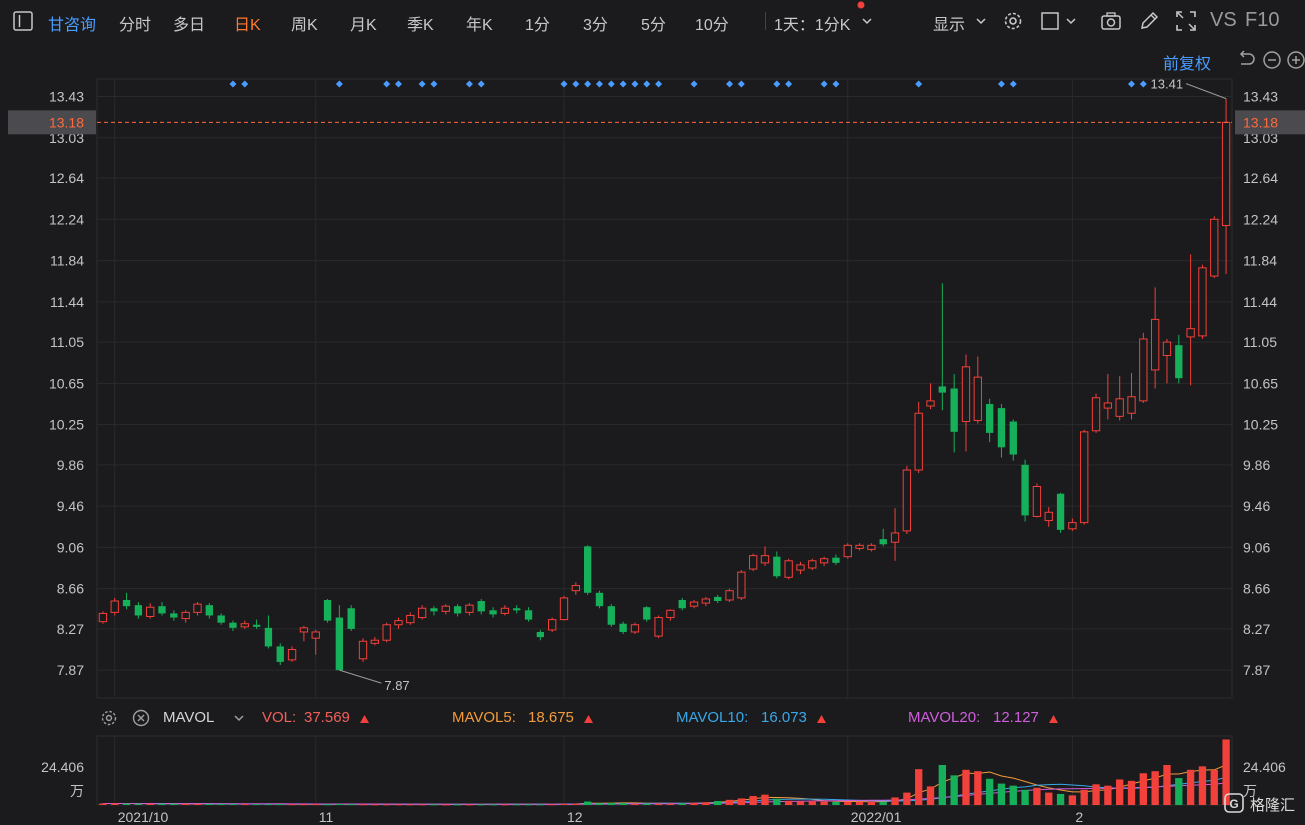 This screenshot has height=825, width=1305. What do you see at coordinates (876, 817) in the screenshot?
I see `time-axis-label: 2022/01` at bounding box center [876, 817].